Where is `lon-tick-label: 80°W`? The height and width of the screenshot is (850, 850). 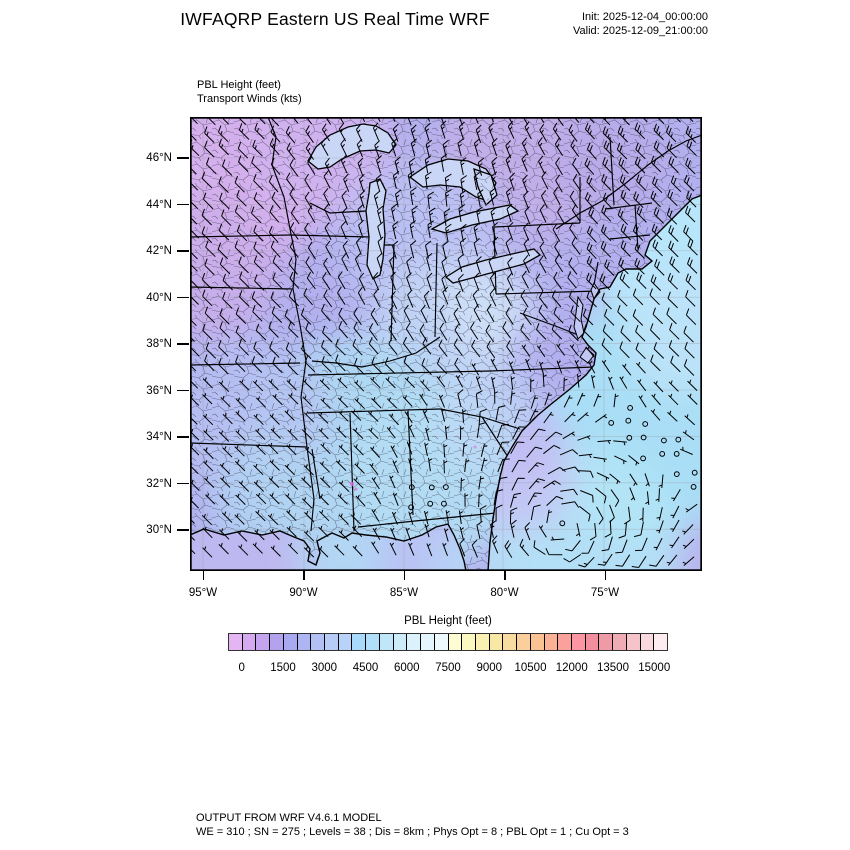
lon-tick-label: 80°W is located at coordinates (504, 593).